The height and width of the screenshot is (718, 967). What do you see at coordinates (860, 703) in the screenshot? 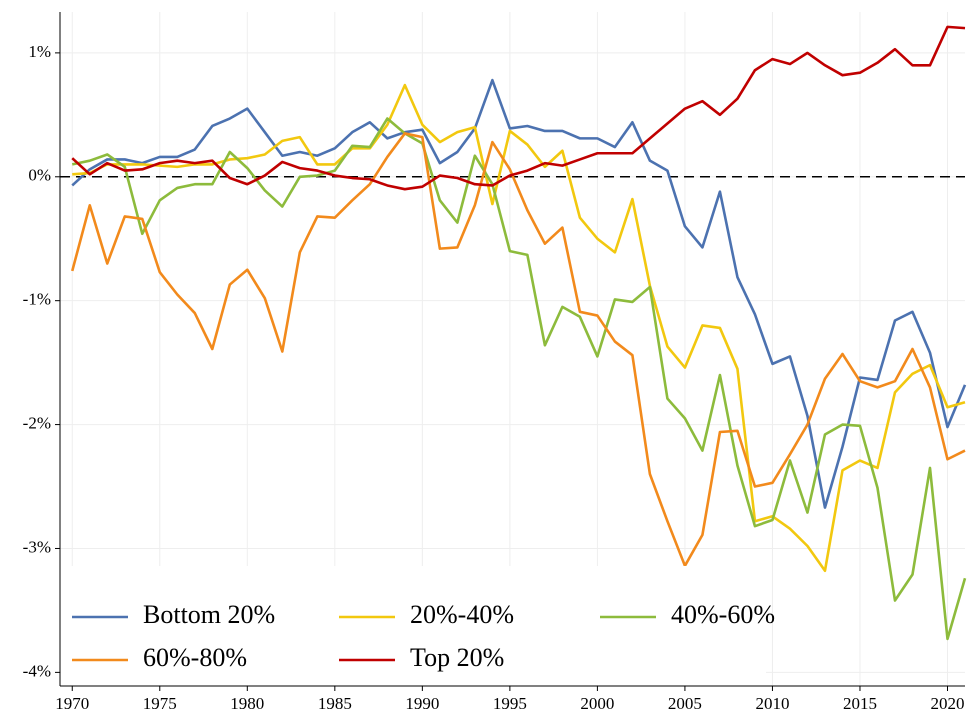
I see `x-tick-label: 2015` at bounding box center [860, 703].